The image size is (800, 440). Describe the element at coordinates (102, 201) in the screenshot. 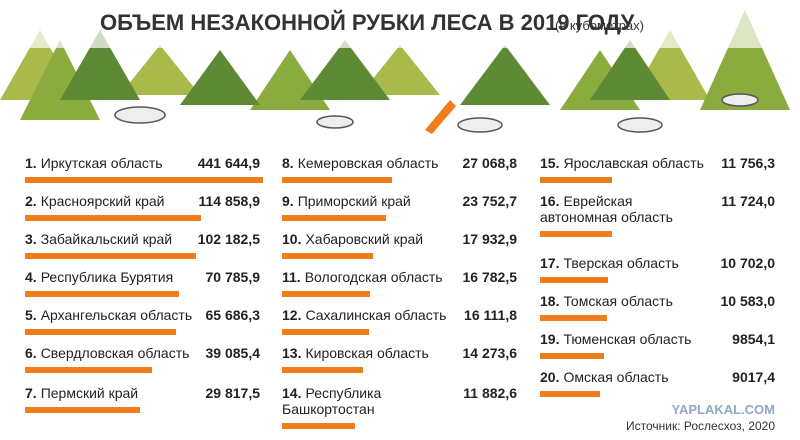

I see `region-name: Красноярский край` at that location.